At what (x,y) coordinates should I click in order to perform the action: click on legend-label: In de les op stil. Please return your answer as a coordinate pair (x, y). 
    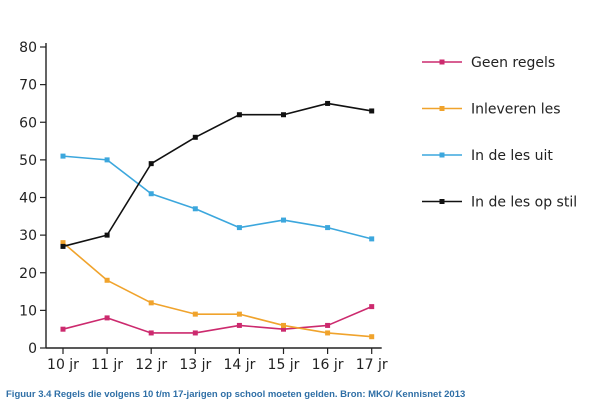
    Looking at the image, I should click on (524, 203).